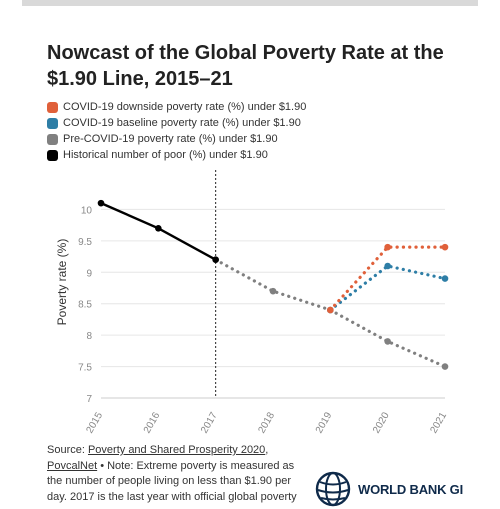  Describe the element at coordinates (267, 450) in the screenshot. I see `source-comma: ,` at that location.